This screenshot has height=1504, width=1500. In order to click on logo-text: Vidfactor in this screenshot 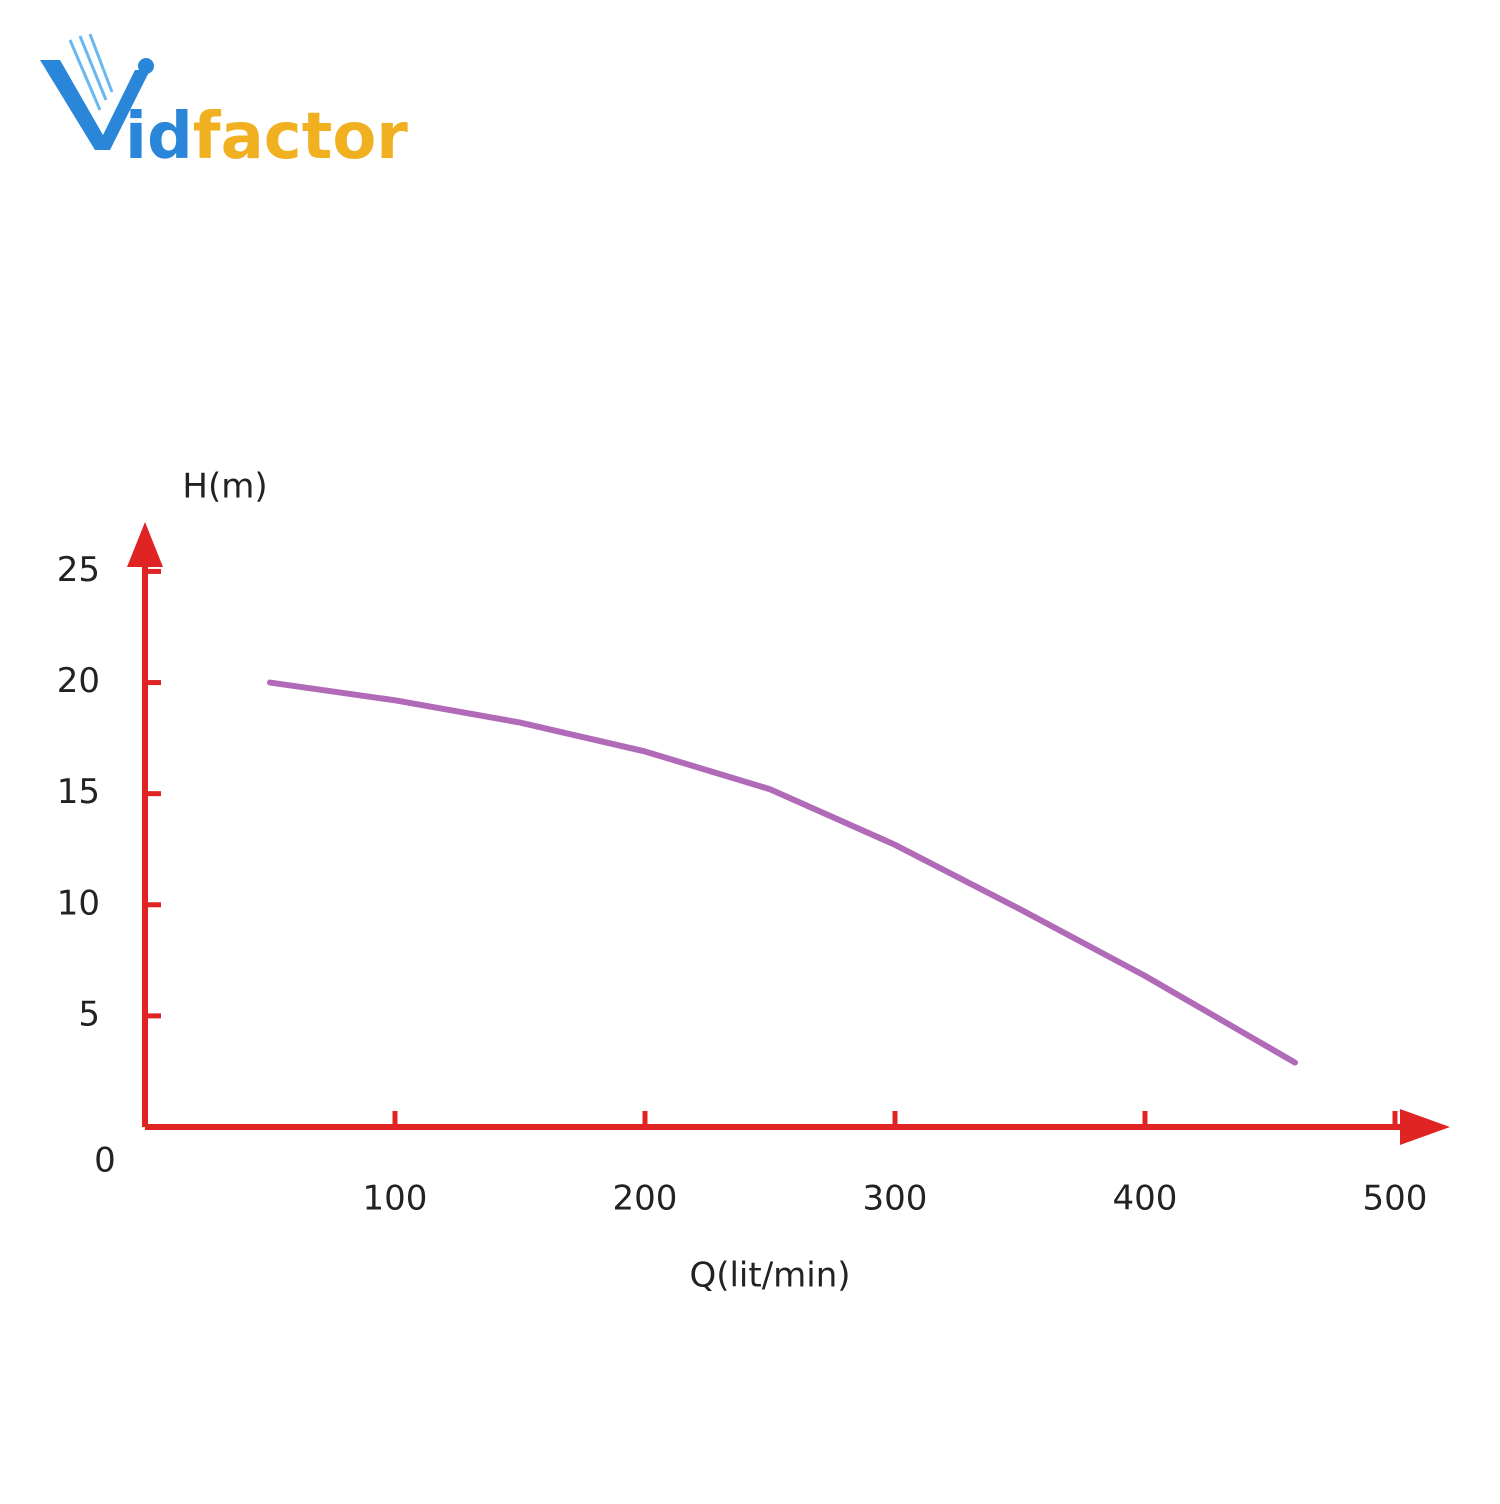, I will do `click(224, 110)`.